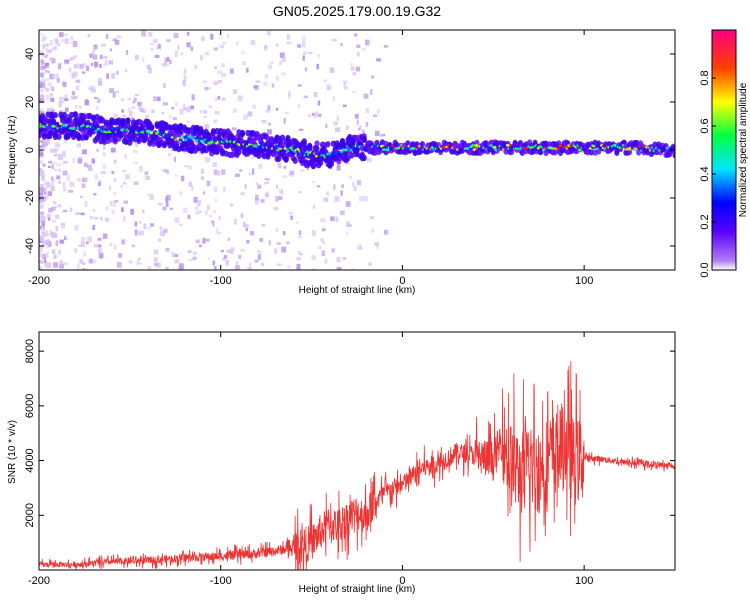 This screenshot has height=600, width=750. I want to click on chart-title: GN05.2025.179.00.19.G32, so click(357, 11).